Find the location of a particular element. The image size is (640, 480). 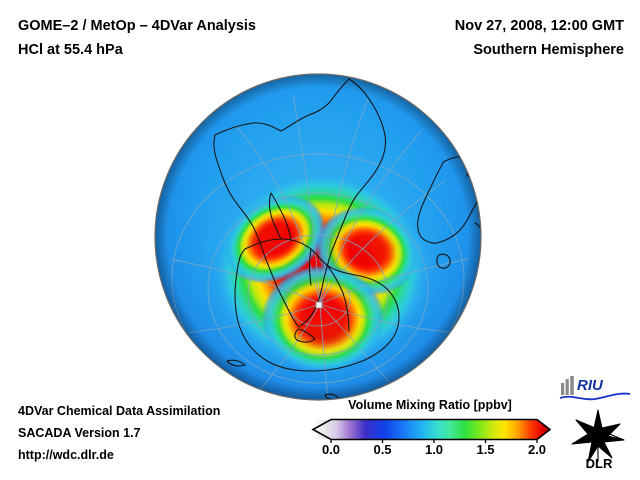

south-pole-marker is located at coordinates (319, 305).